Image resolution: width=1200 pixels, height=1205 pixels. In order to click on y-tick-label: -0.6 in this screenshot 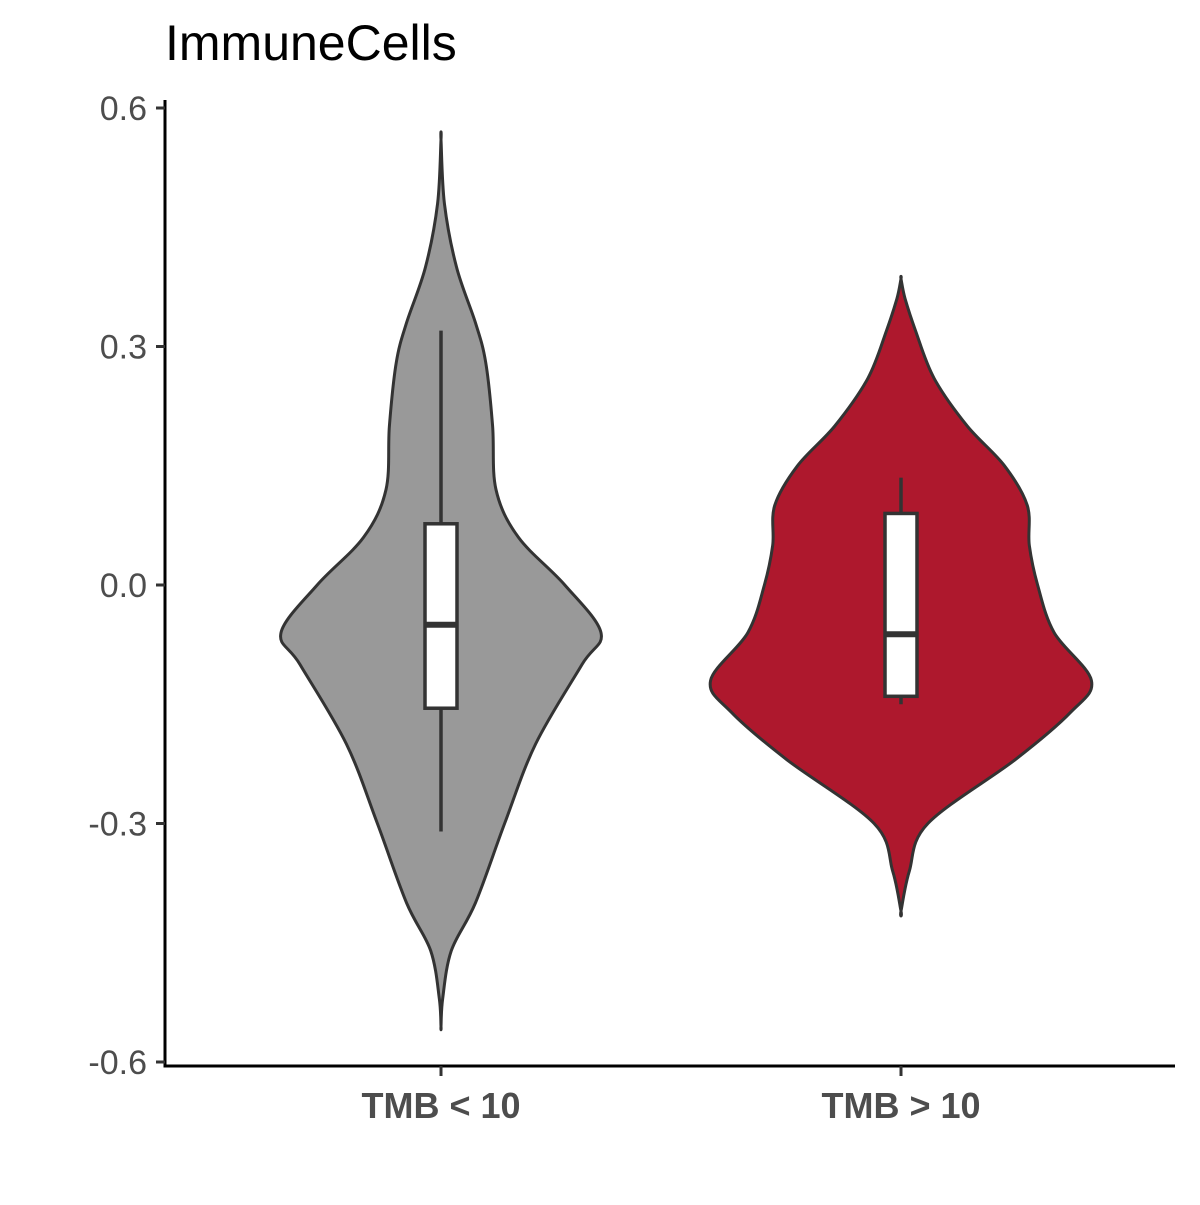, I will do `click(117, 1063)`.